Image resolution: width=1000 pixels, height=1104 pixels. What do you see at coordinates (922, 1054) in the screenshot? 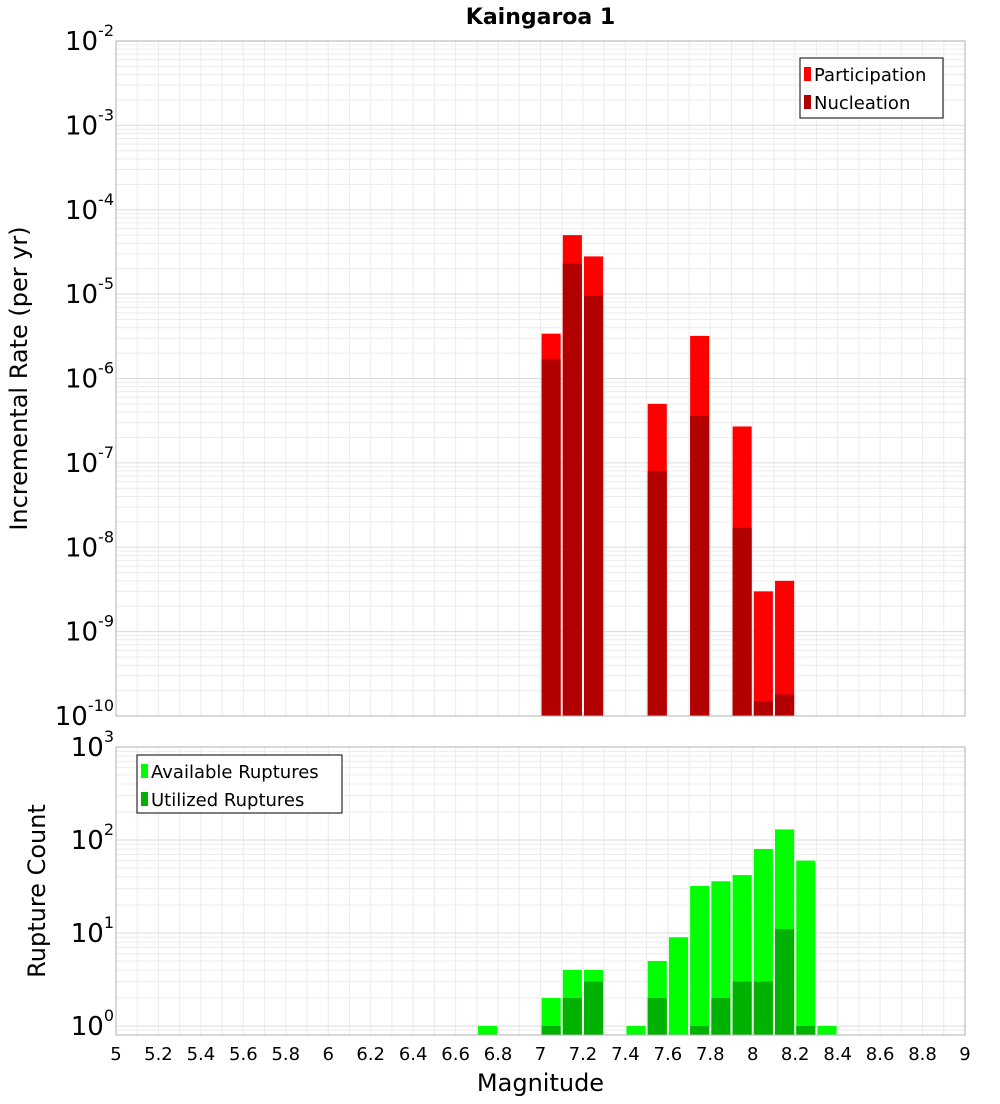
I see `x-tick-label: 8.8` at bounding box center [922, 1054].